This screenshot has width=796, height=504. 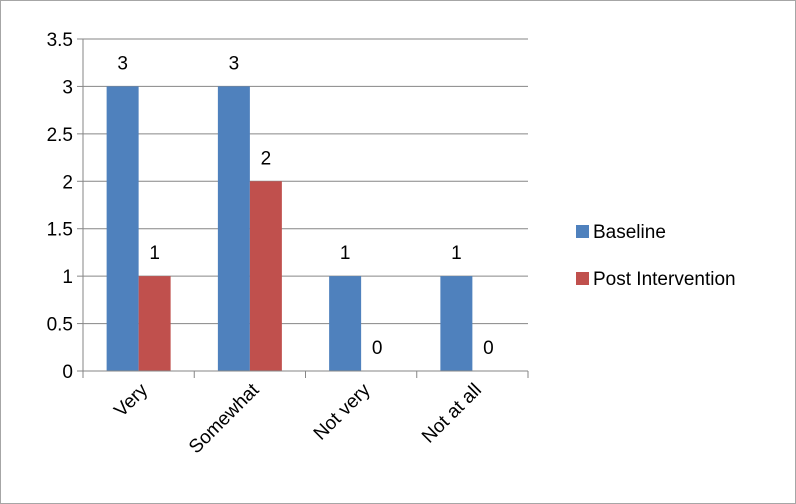 I want to click on legend-entry: Baseline, so click(x=629, y=232).